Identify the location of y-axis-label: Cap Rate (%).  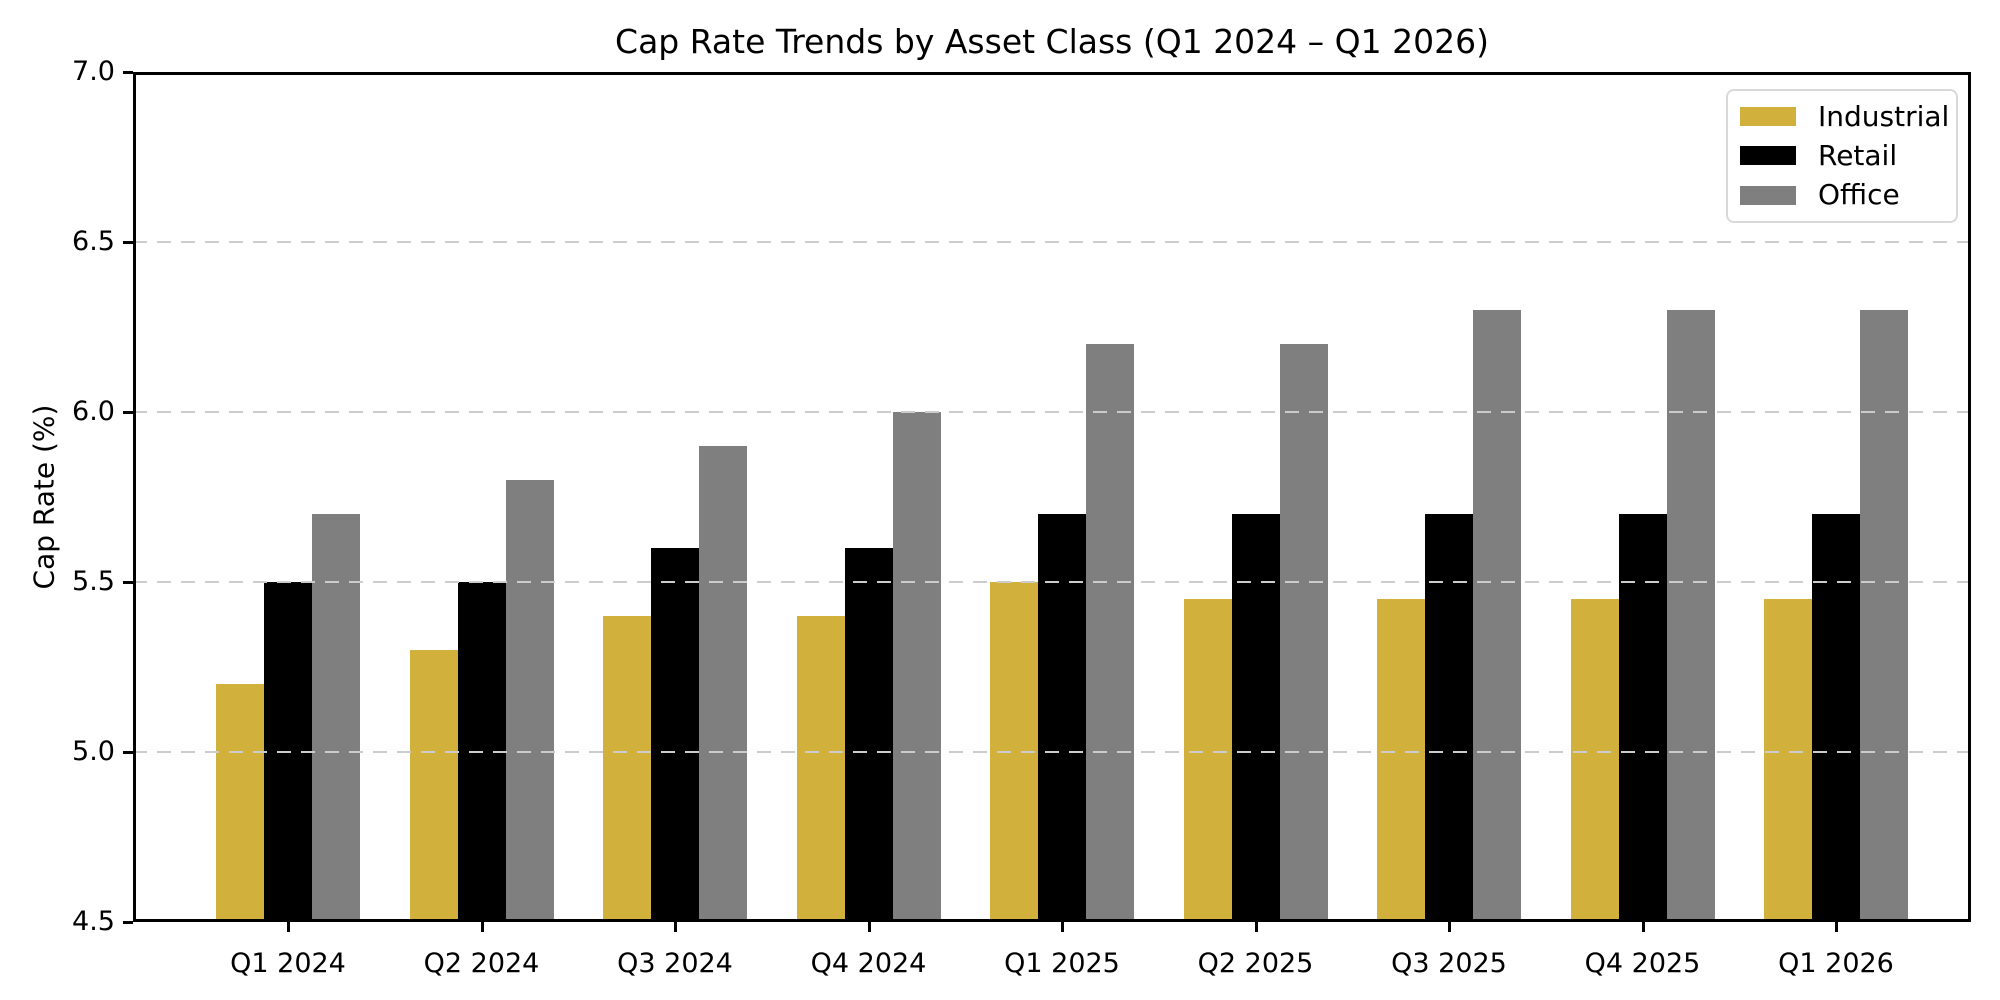
(44, 497).